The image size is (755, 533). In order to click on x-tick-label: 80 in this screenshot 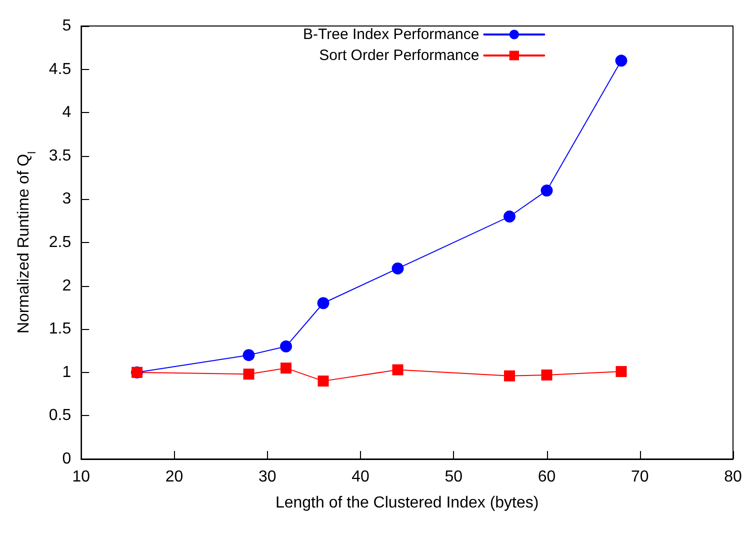, I will do `click(733, 477)`.